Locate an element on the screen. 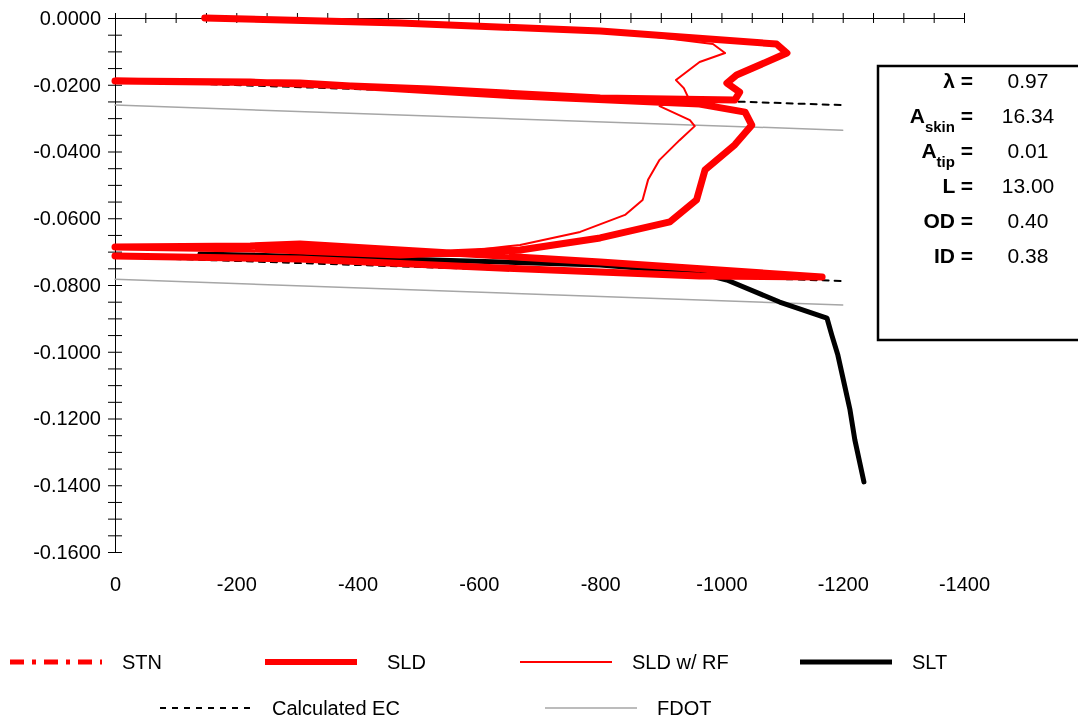 Image resolution: width=1078 pixels, height=725 pixels. y-tick-label: -0.0600 is located at coordinates (67, 218).